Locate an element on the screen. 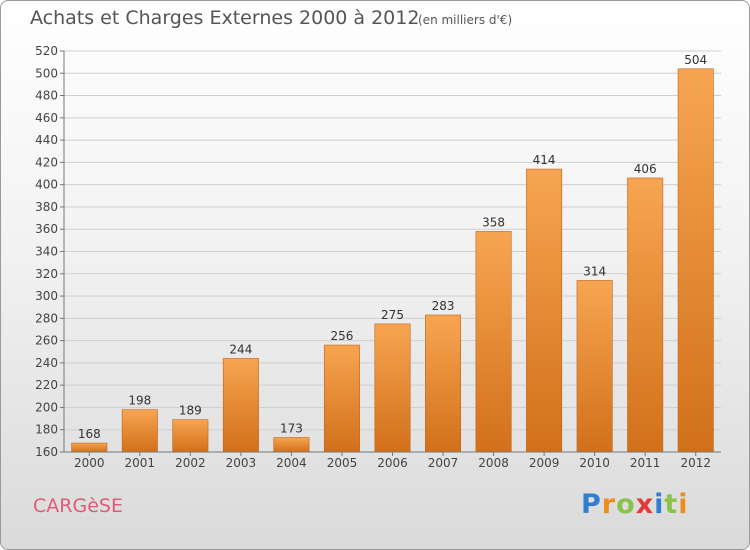 The height and width of the screenshot is (550, 750). y-tick-label: 500 is located at coordinates (46, 73).